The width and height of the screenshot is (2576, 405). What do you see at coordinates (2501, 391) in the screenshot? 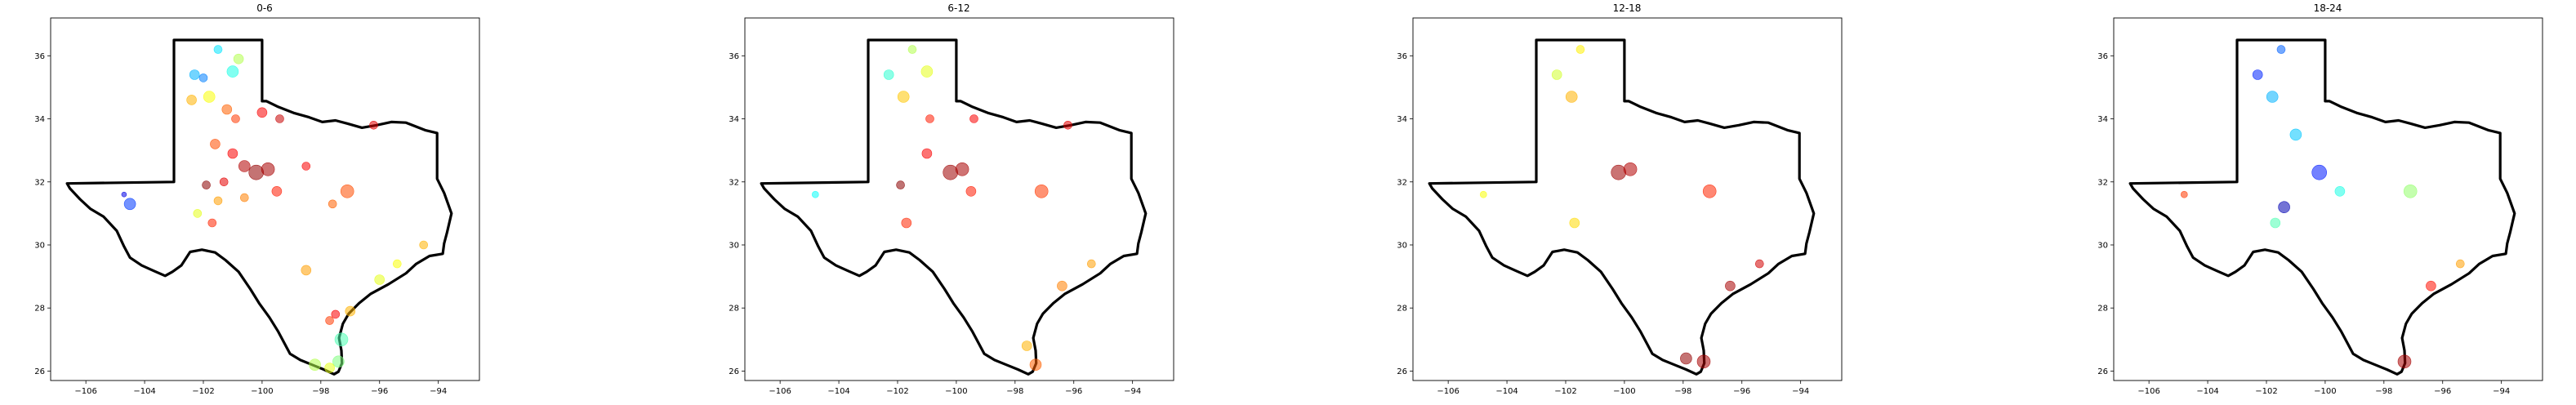
I see `x-tick-label: −94` at bounding box center [2501, 391].